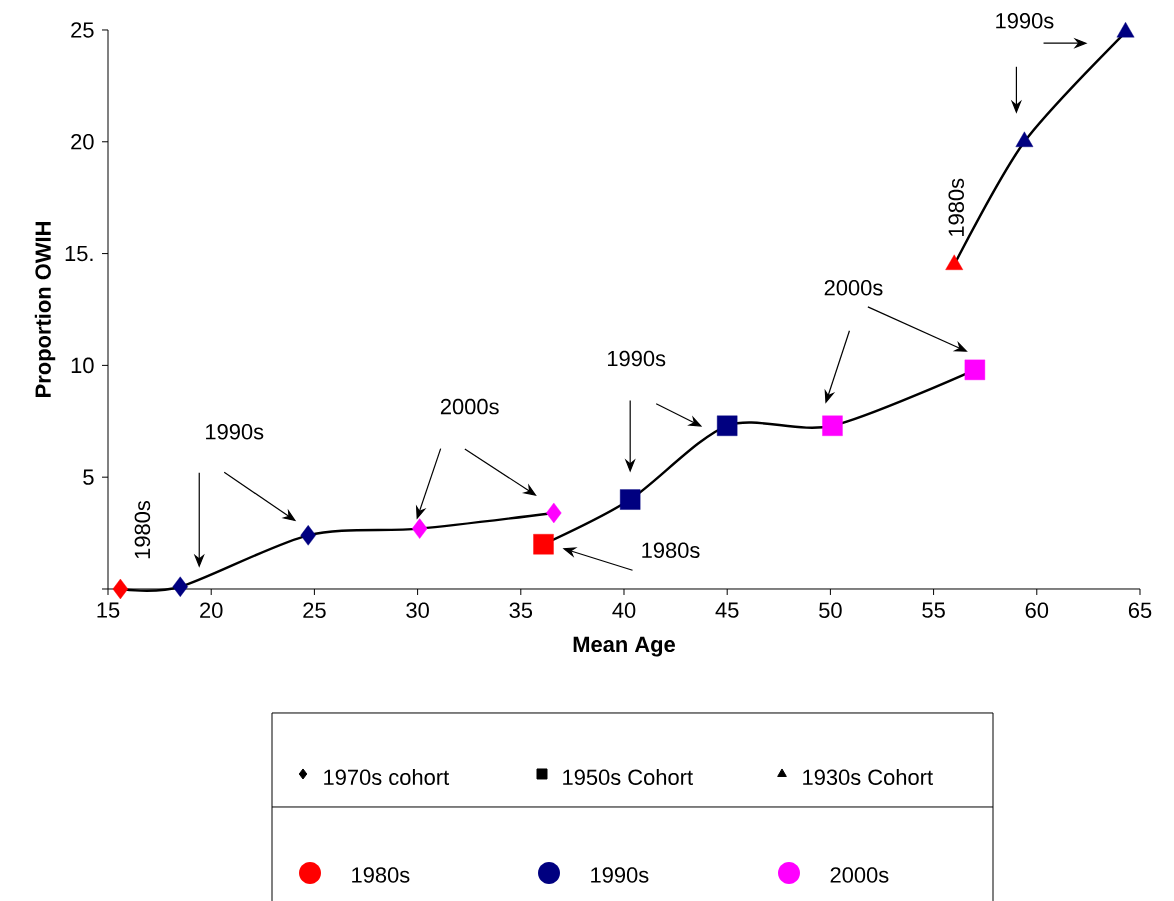 This screenshot has width=1174, height=901. I want to click on x-tick-label: 25, so click(314, 610).